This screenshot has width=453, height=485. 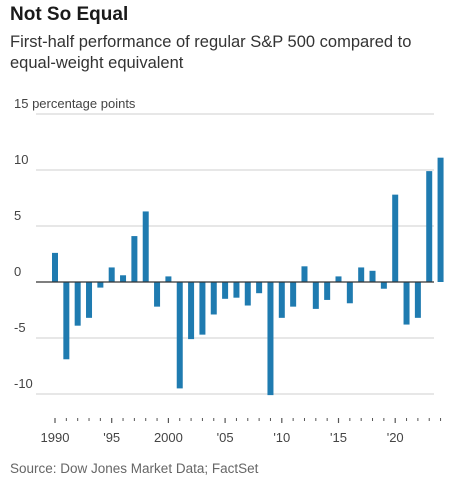 What do you see at coordinates (17, 271) in the screenshot?
I see `y-tick-label: 0` at bounding box center [17, 271].